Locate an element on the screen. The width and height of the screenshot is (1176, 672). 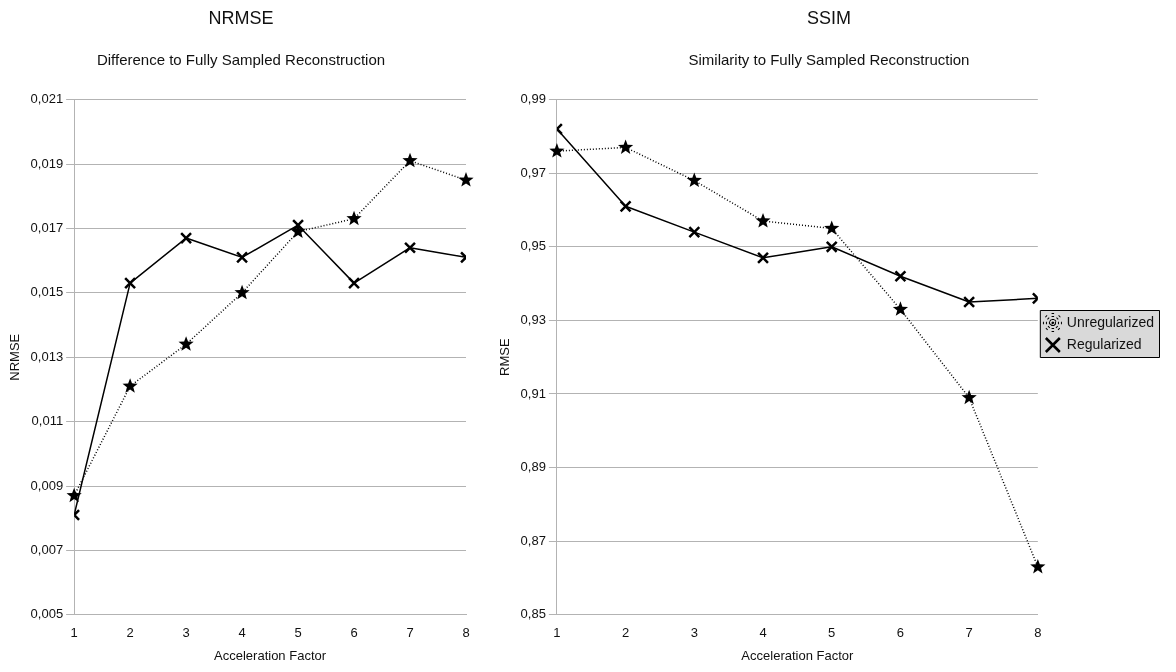
y-tick-label: 0,87 is located at coordinates (533, 540).